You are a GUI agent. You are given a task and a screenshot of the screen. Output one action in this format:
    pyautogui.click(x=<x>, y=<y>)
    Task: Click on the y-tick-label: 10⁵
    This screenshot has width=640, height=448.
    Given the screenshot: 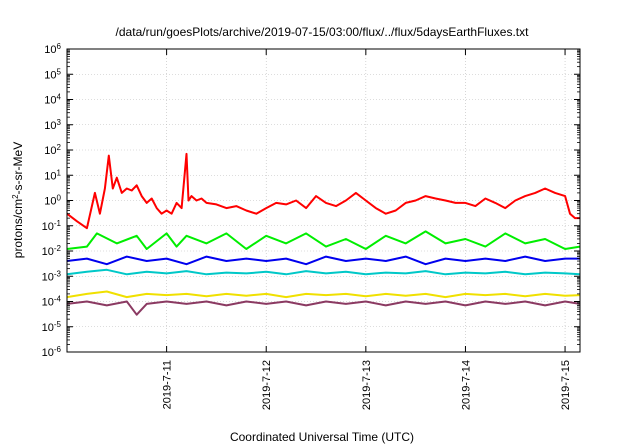 What is the action you would take?
    pyautogui.click(x=52, y=74)
    